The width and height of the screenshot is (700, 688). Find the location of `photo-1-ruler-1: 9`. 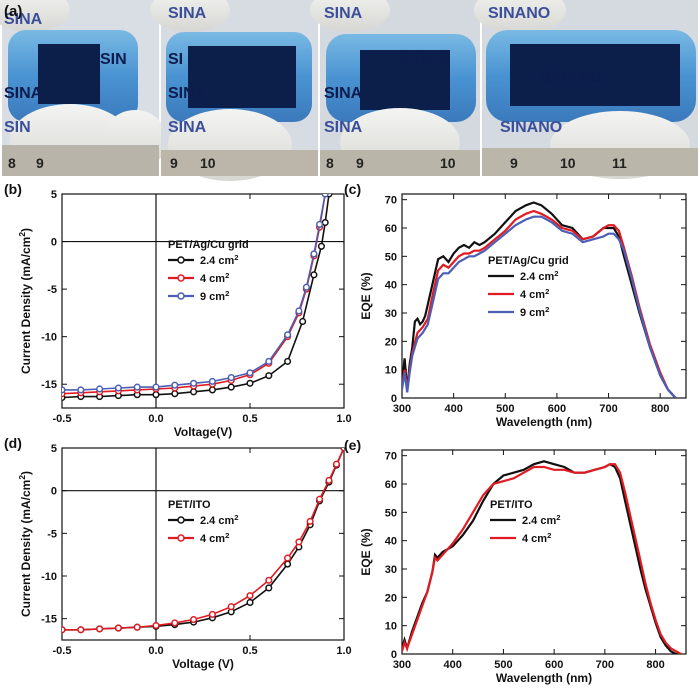

photo-1-ruler-1: 9 is located at coordinates (40, 163).